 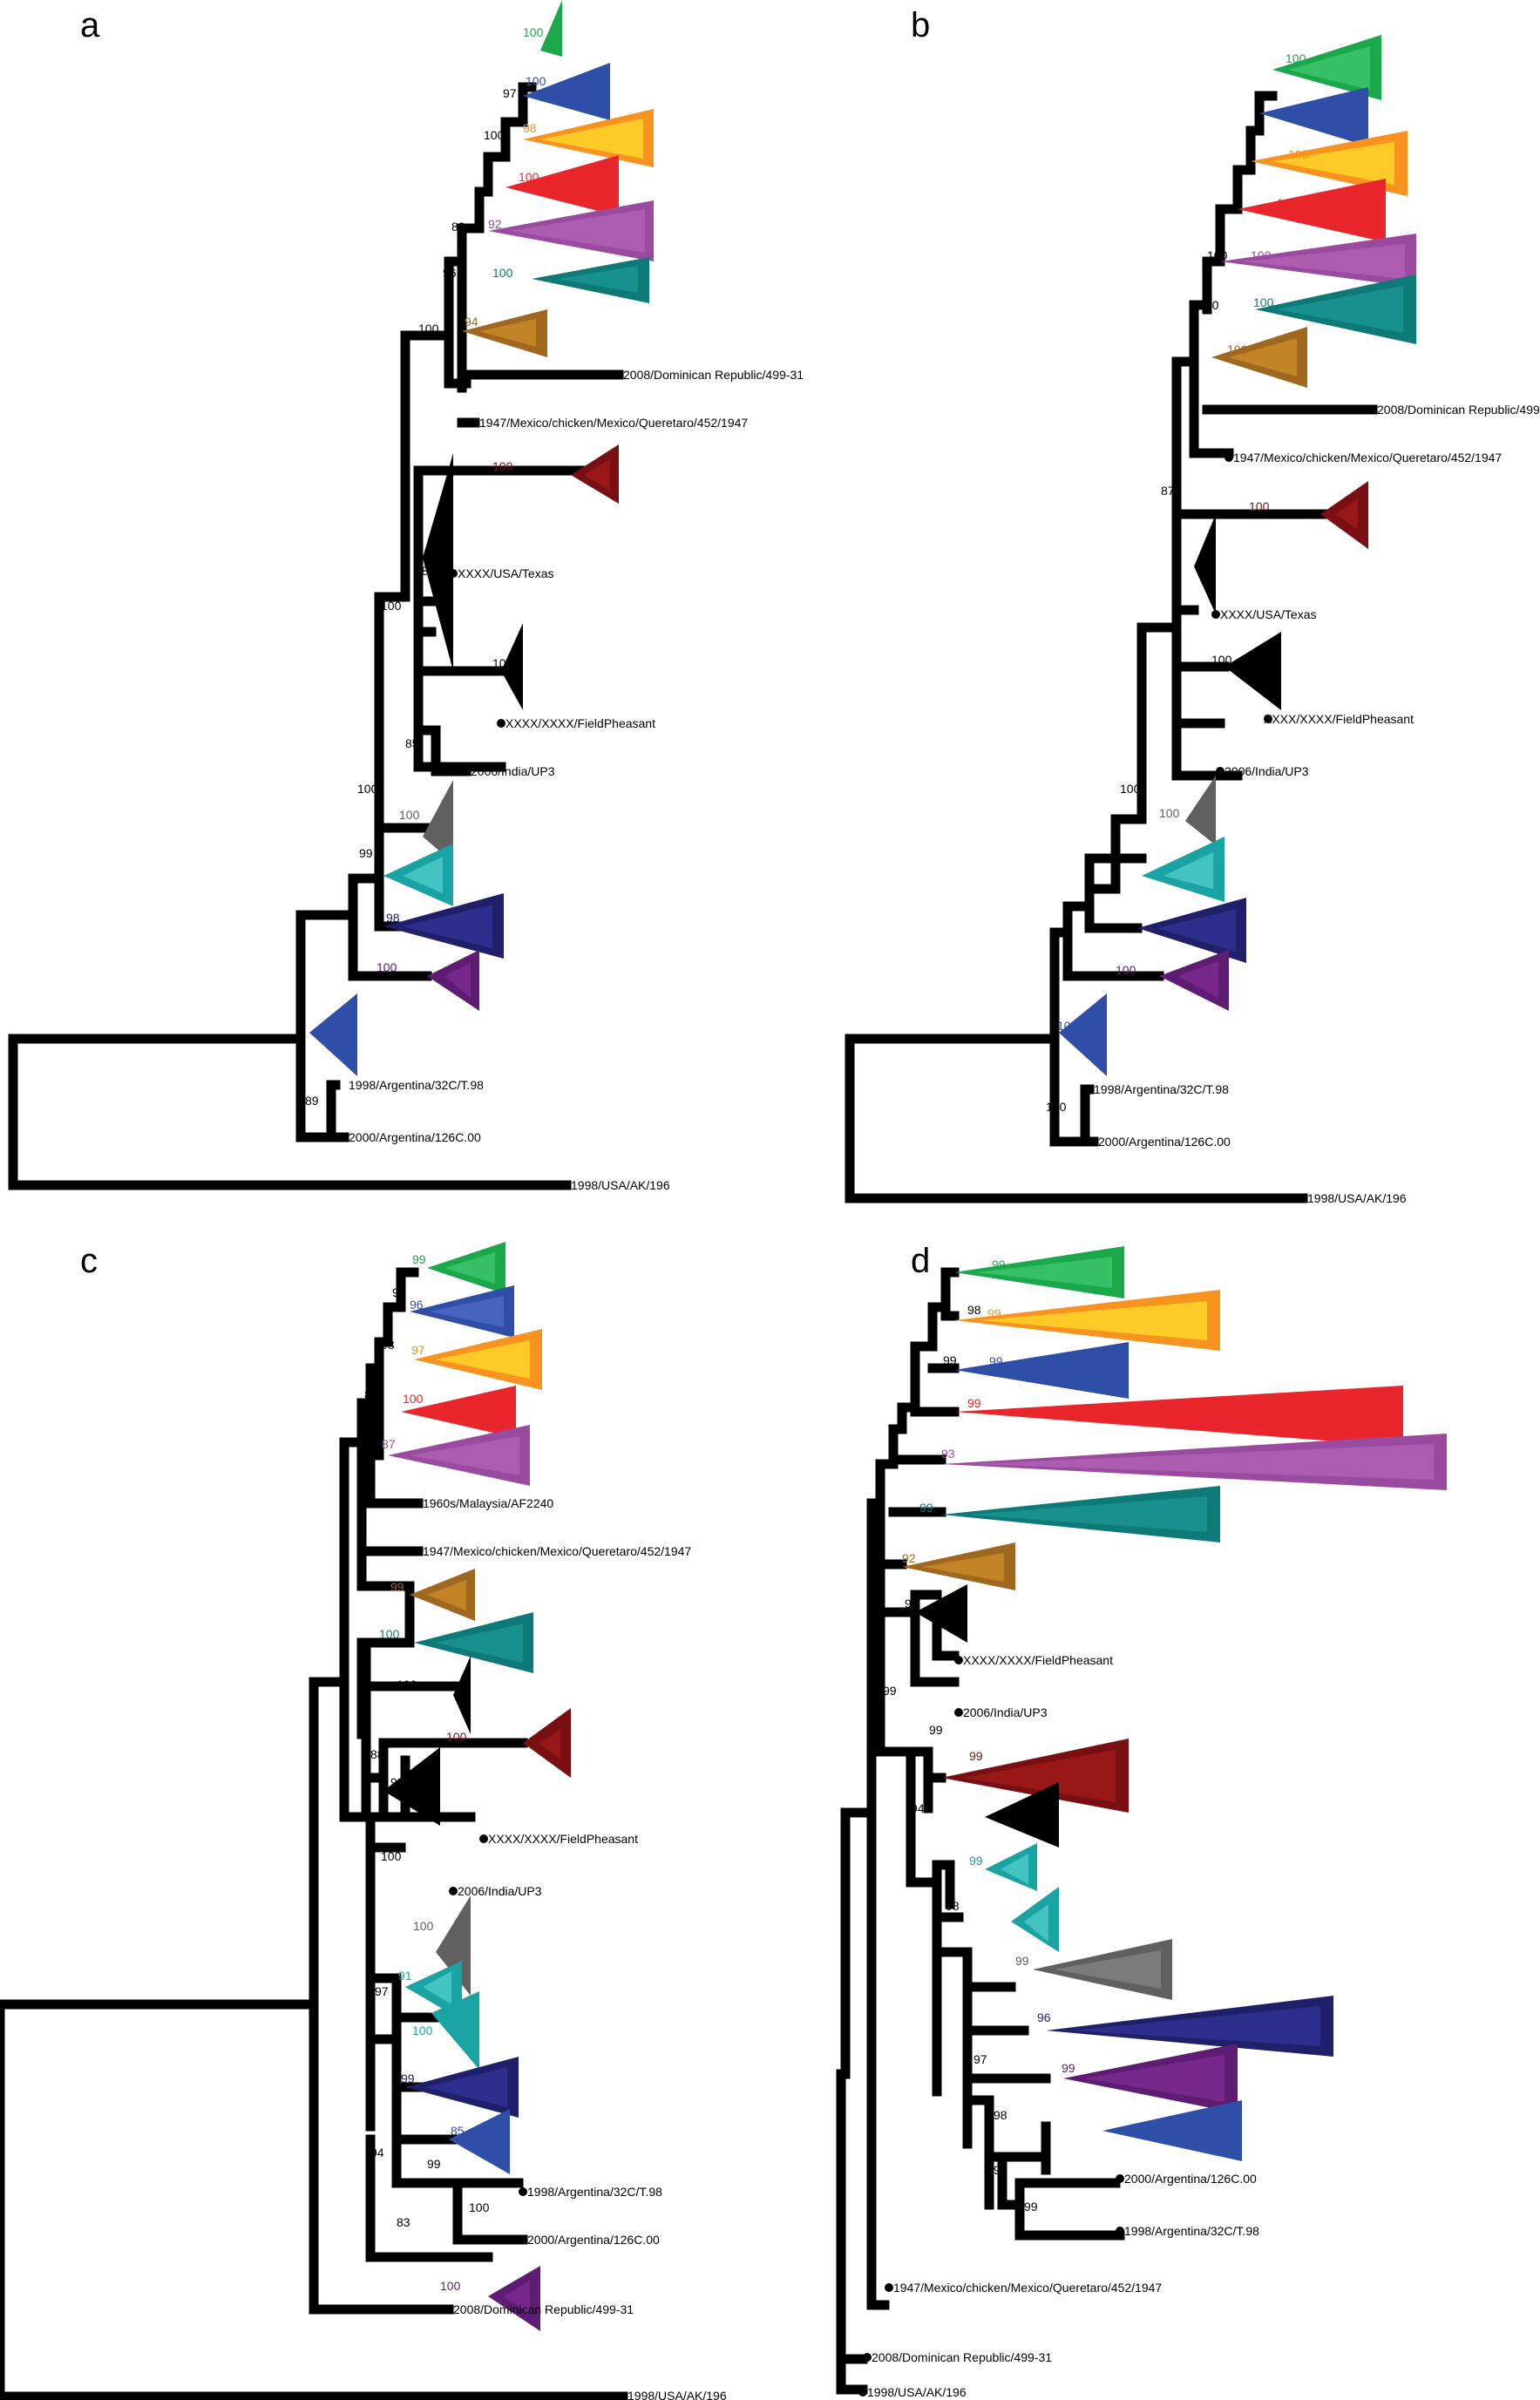 What do you see at coordinates (1231, 804) in the screenshot?
I see `panel-b-tip-dots` at bounding box center [1231, 804].